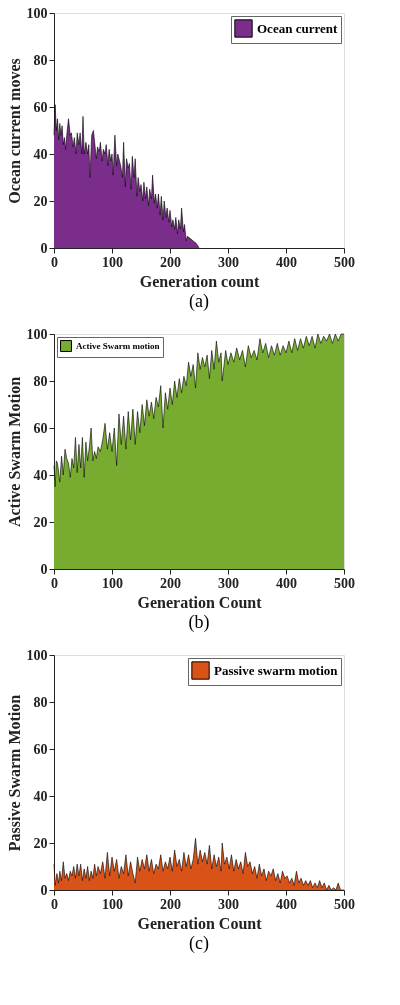 This screenshot has width=400, height=1005. I want to click on legend-label: Active Swarm motion, so click(118, 346).